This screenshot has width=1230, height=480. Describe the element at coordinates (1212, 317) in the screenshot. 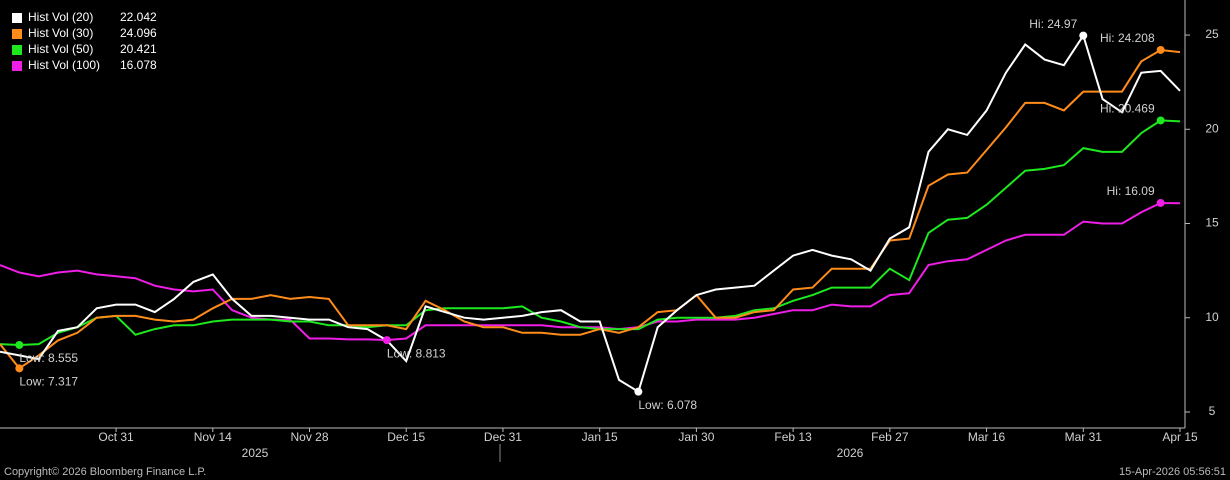

I see `y-tick-label: 10` at that location.